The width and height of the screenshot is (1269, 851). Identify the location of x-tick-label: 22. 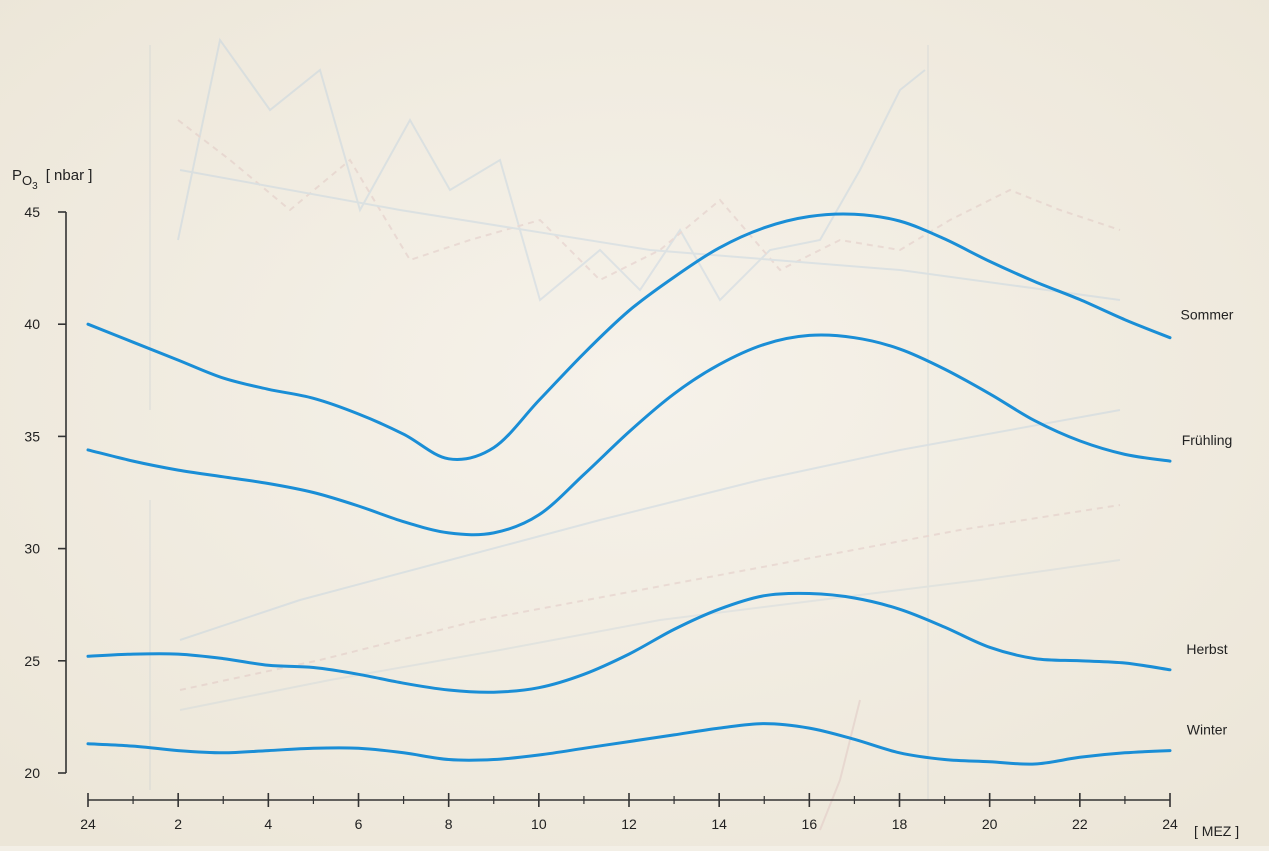
(1080, 824).